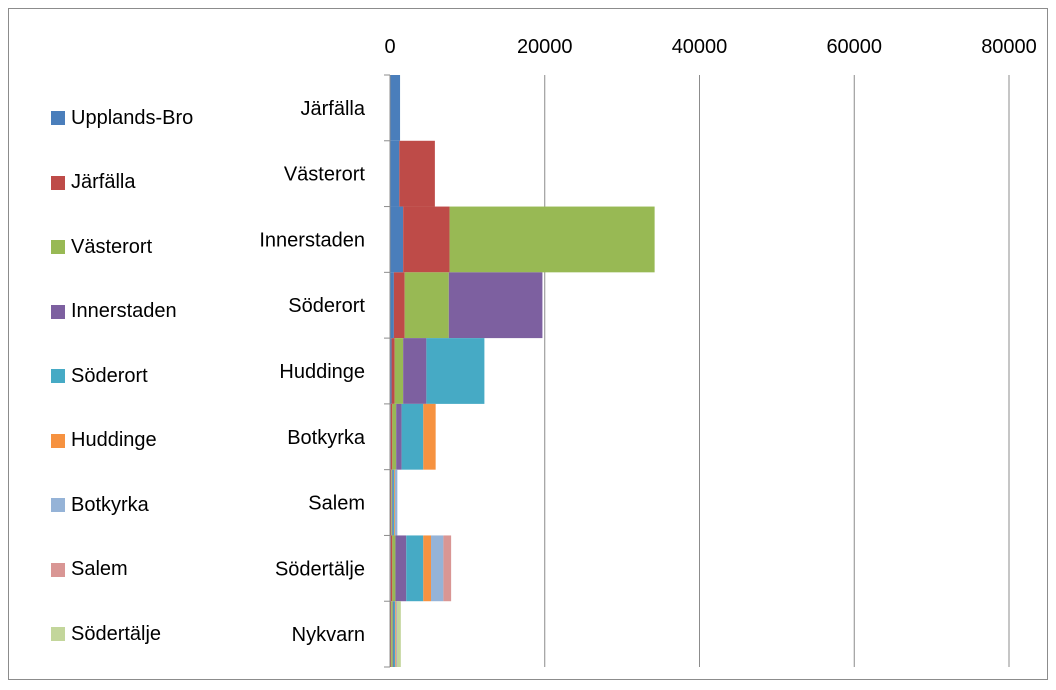  I want to click on legend-label: Huddinge, so click(114, 440).